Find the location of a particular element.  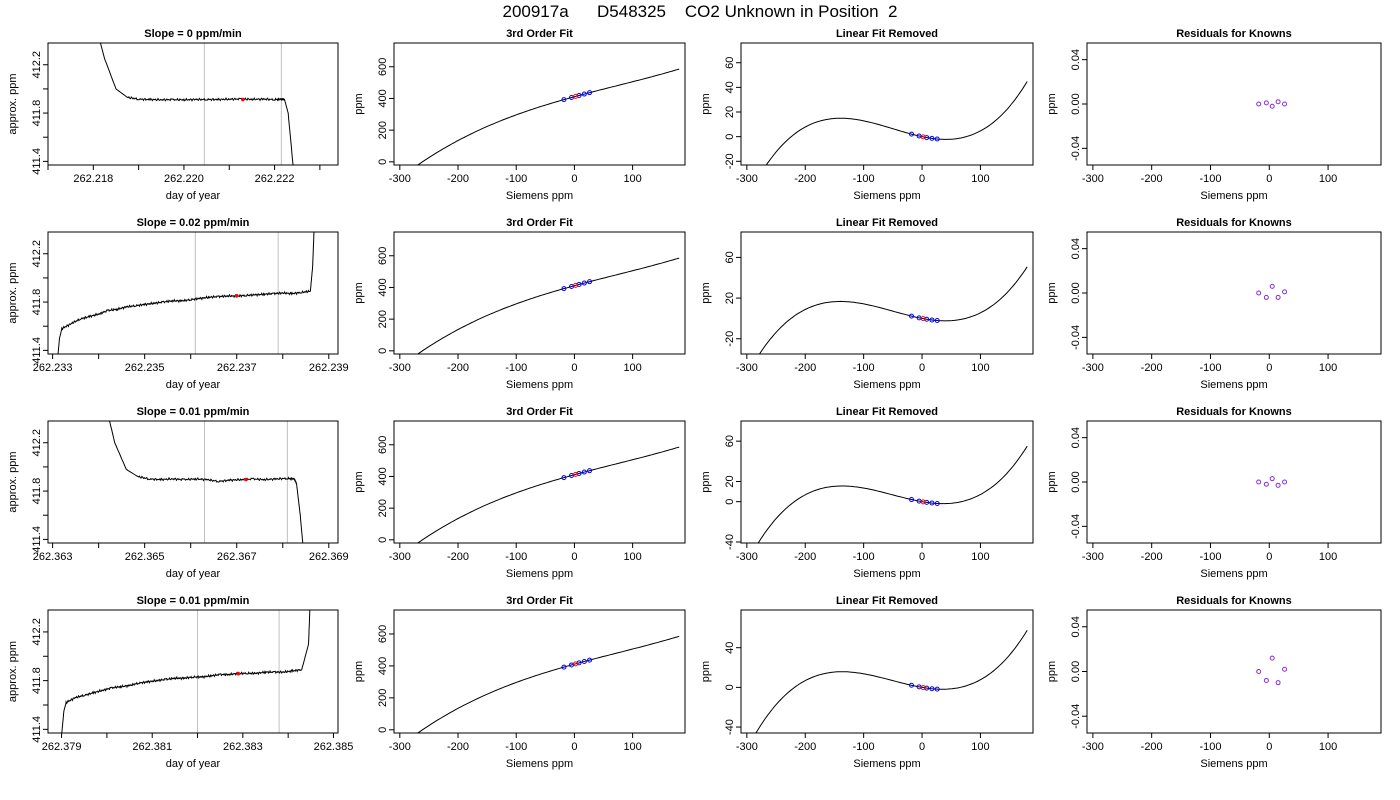

ylabel-r1c2: ppm is located at coordinates (359, 103).